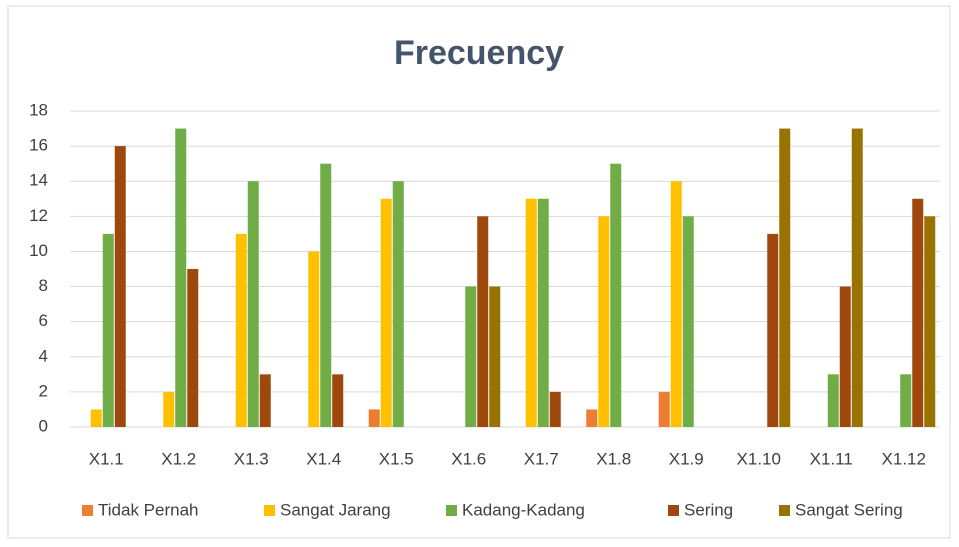  What do you see at coordinates (178, 458) in the screenshot?
I see `x-tick-label: X1.2` at bounding box center [178, 458].